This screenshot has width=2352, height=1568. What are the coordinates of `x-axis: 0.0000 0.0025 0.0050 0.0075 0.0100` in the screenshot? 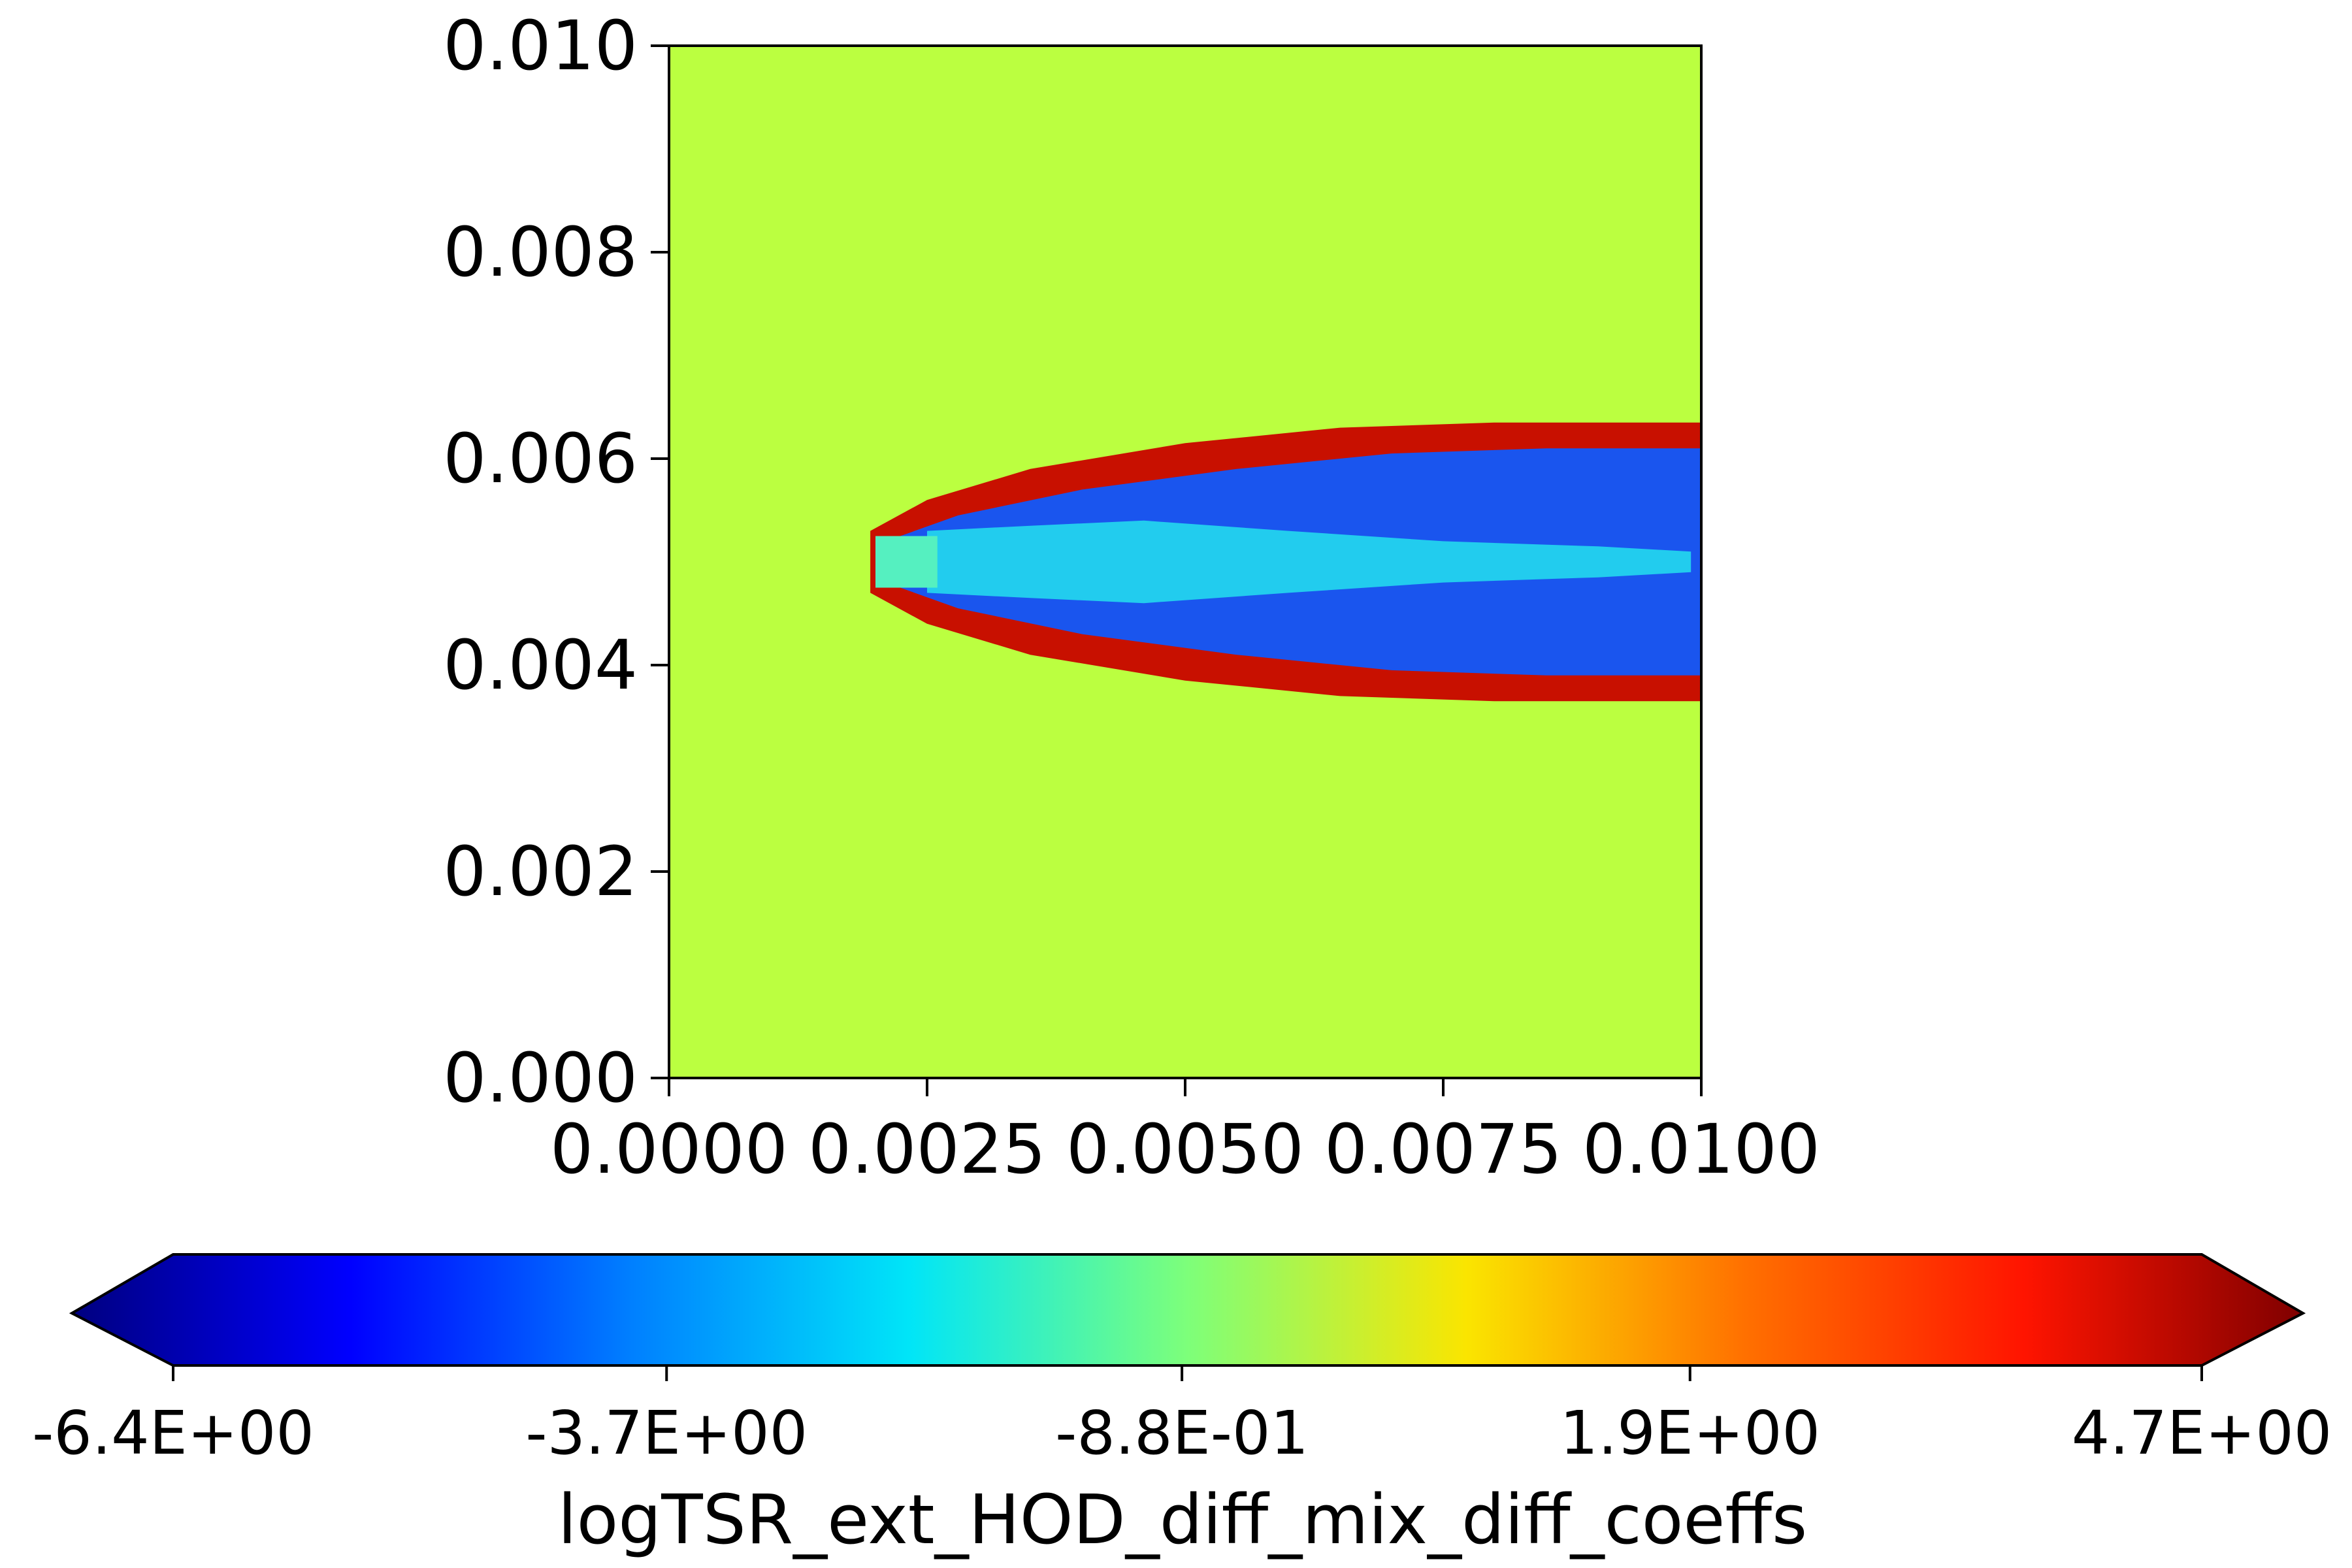 It's located at (1185, 1133).